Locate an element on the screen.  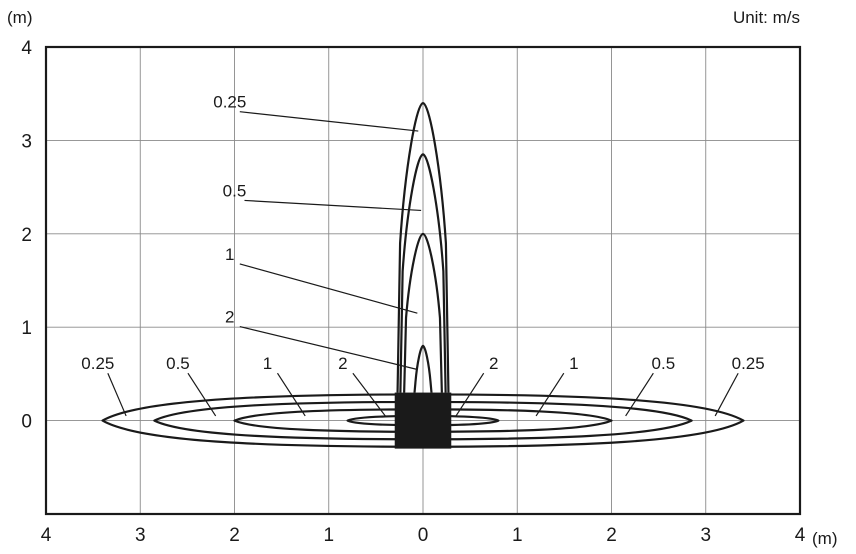
source-block is located at coordinates (423, 420).